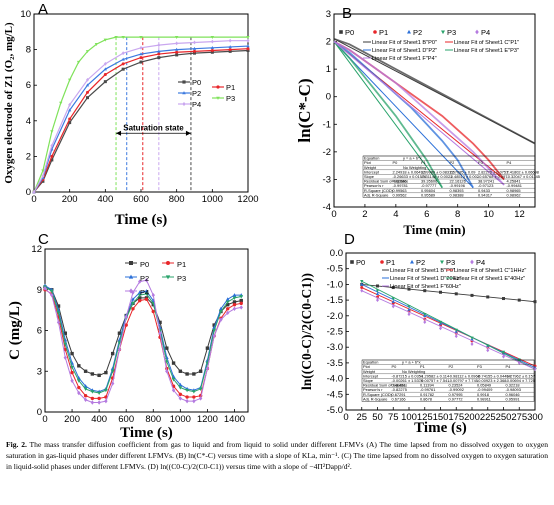  What do you see at coordinates (523, 176) in the screenshot?
I see `table-cell: -0.32047 ± 0.01145` at bounding box center [523, 176].